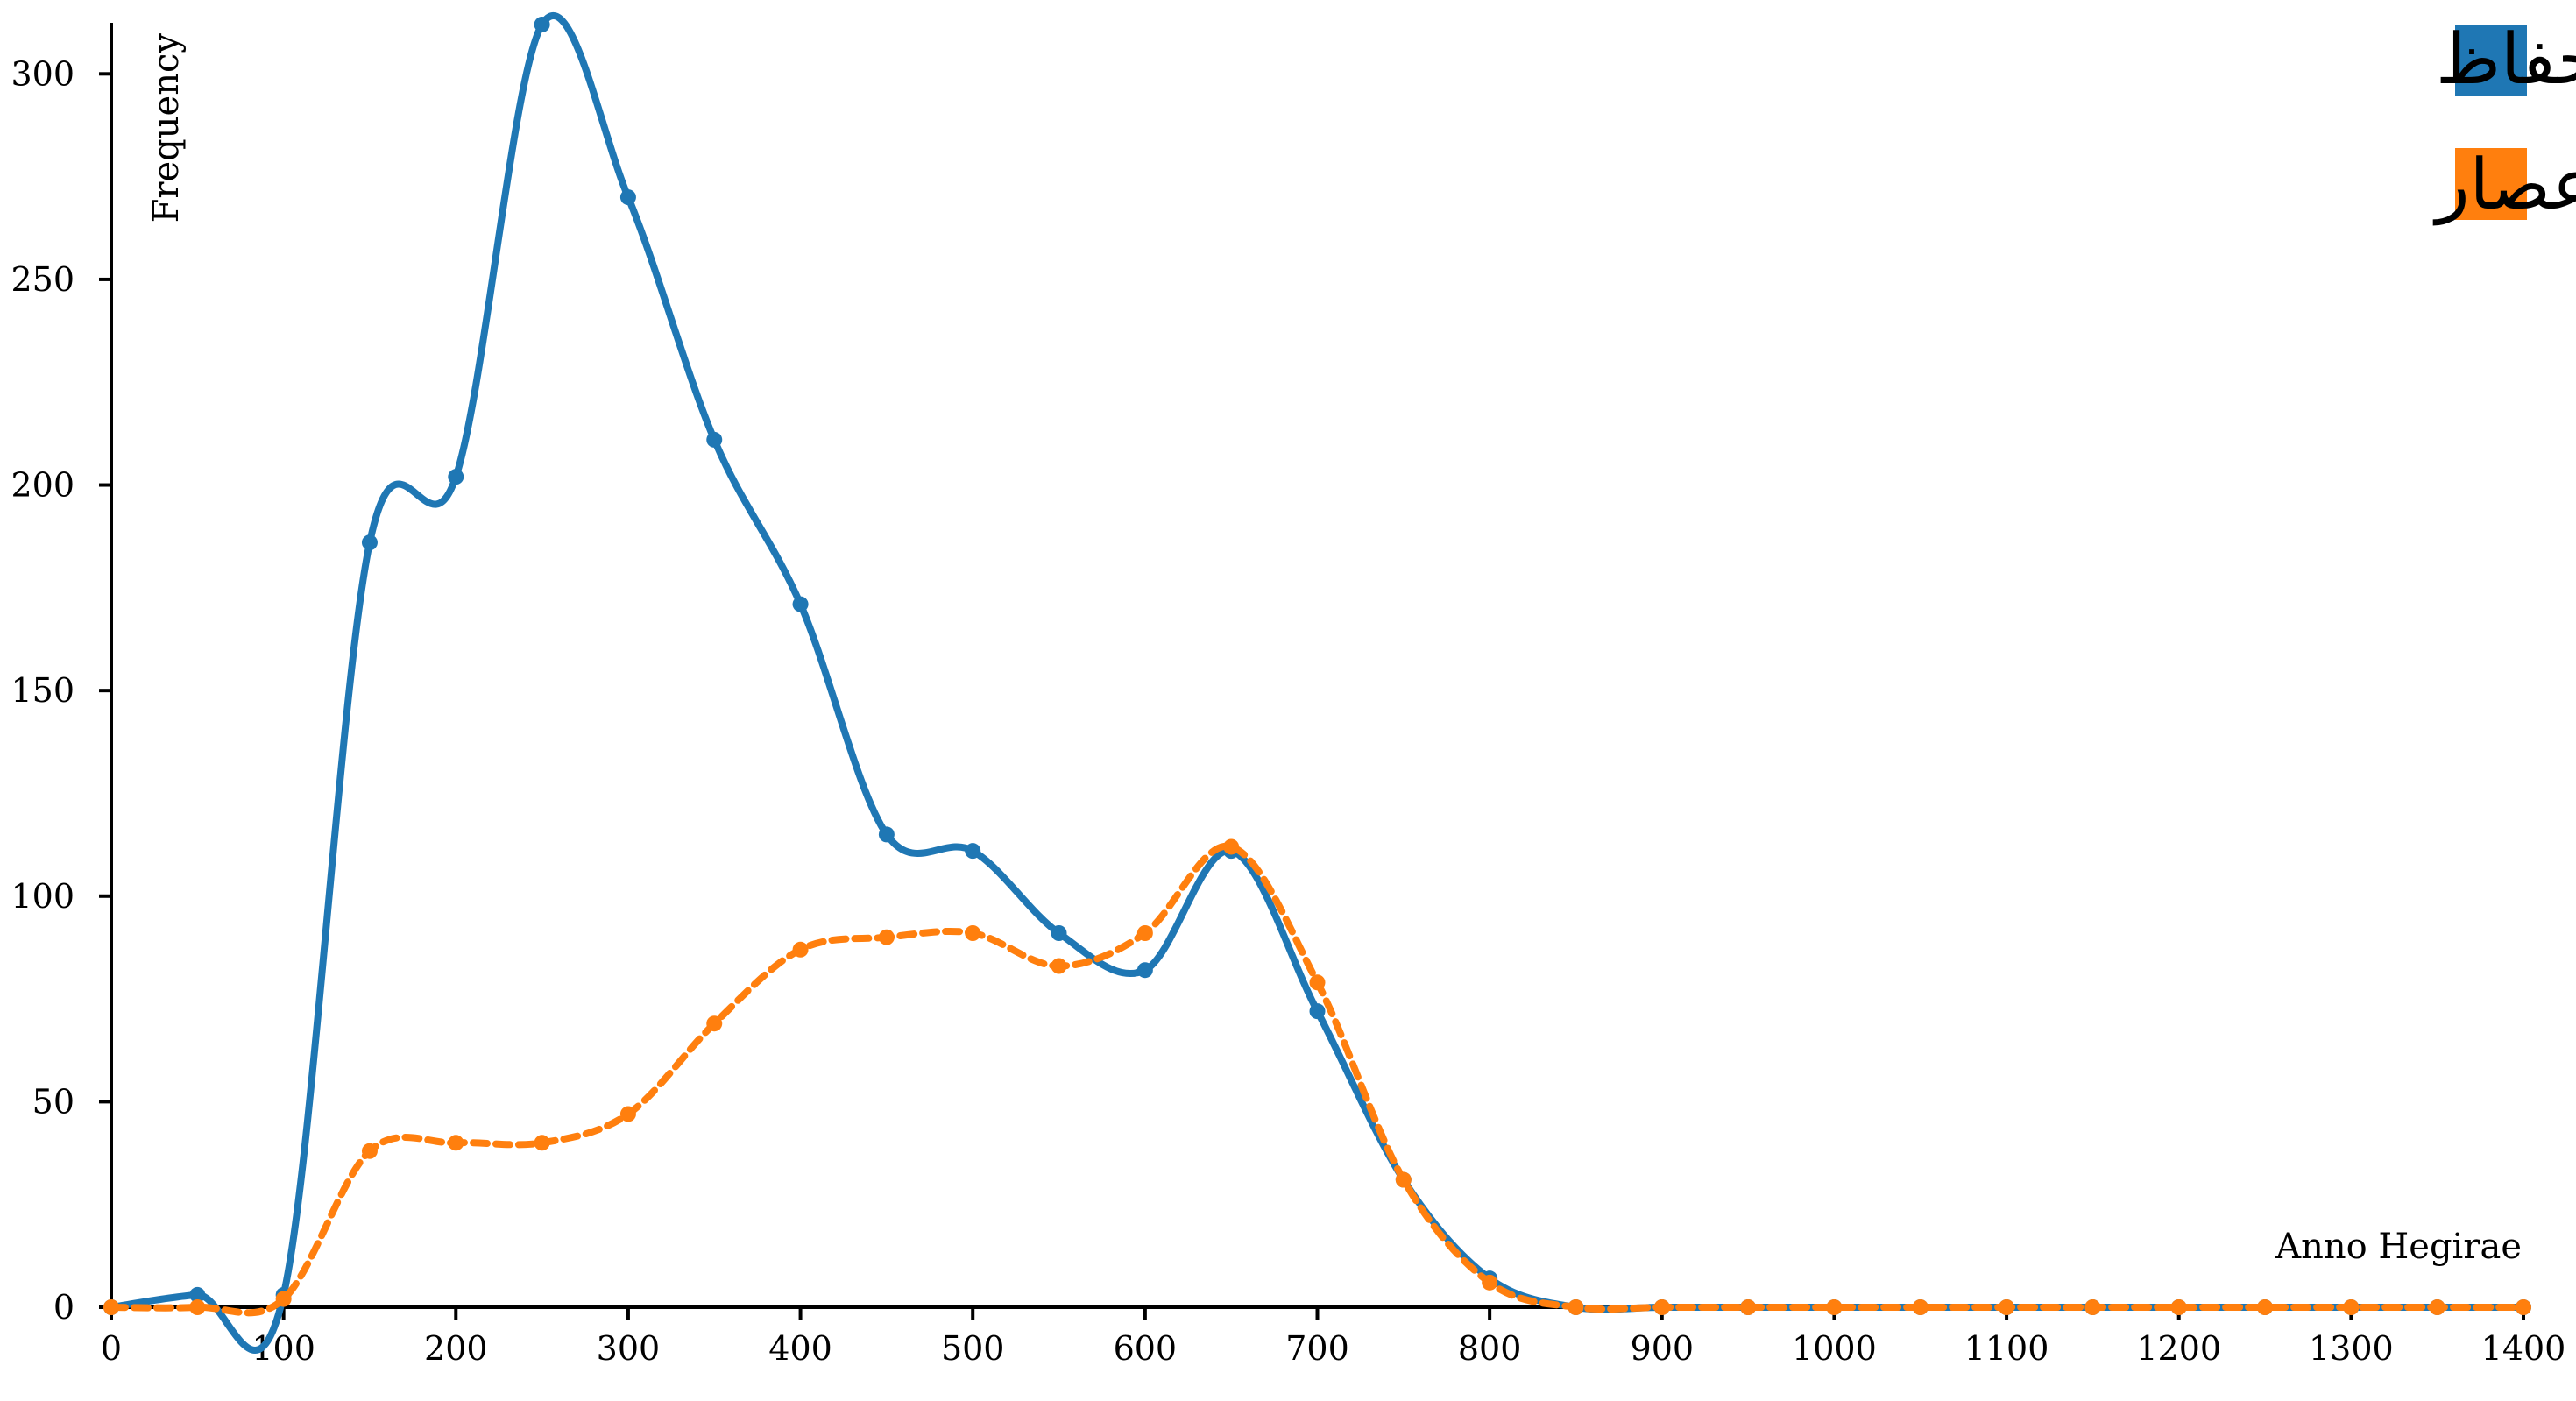 The height and width of the screenshot is (1401, 2576). Describe the element at coordinates (2006, 1348) in the screenshot. I see `x-tick-label: 1100` at that location.